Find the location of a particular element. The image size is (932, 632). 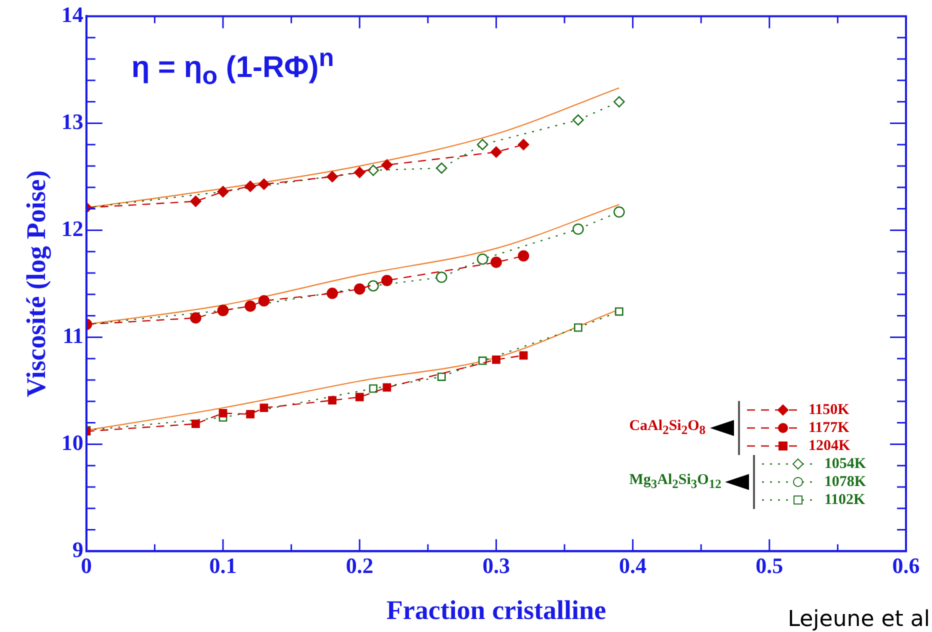

legend-label: 1177K is located at coordinates (829, 428).